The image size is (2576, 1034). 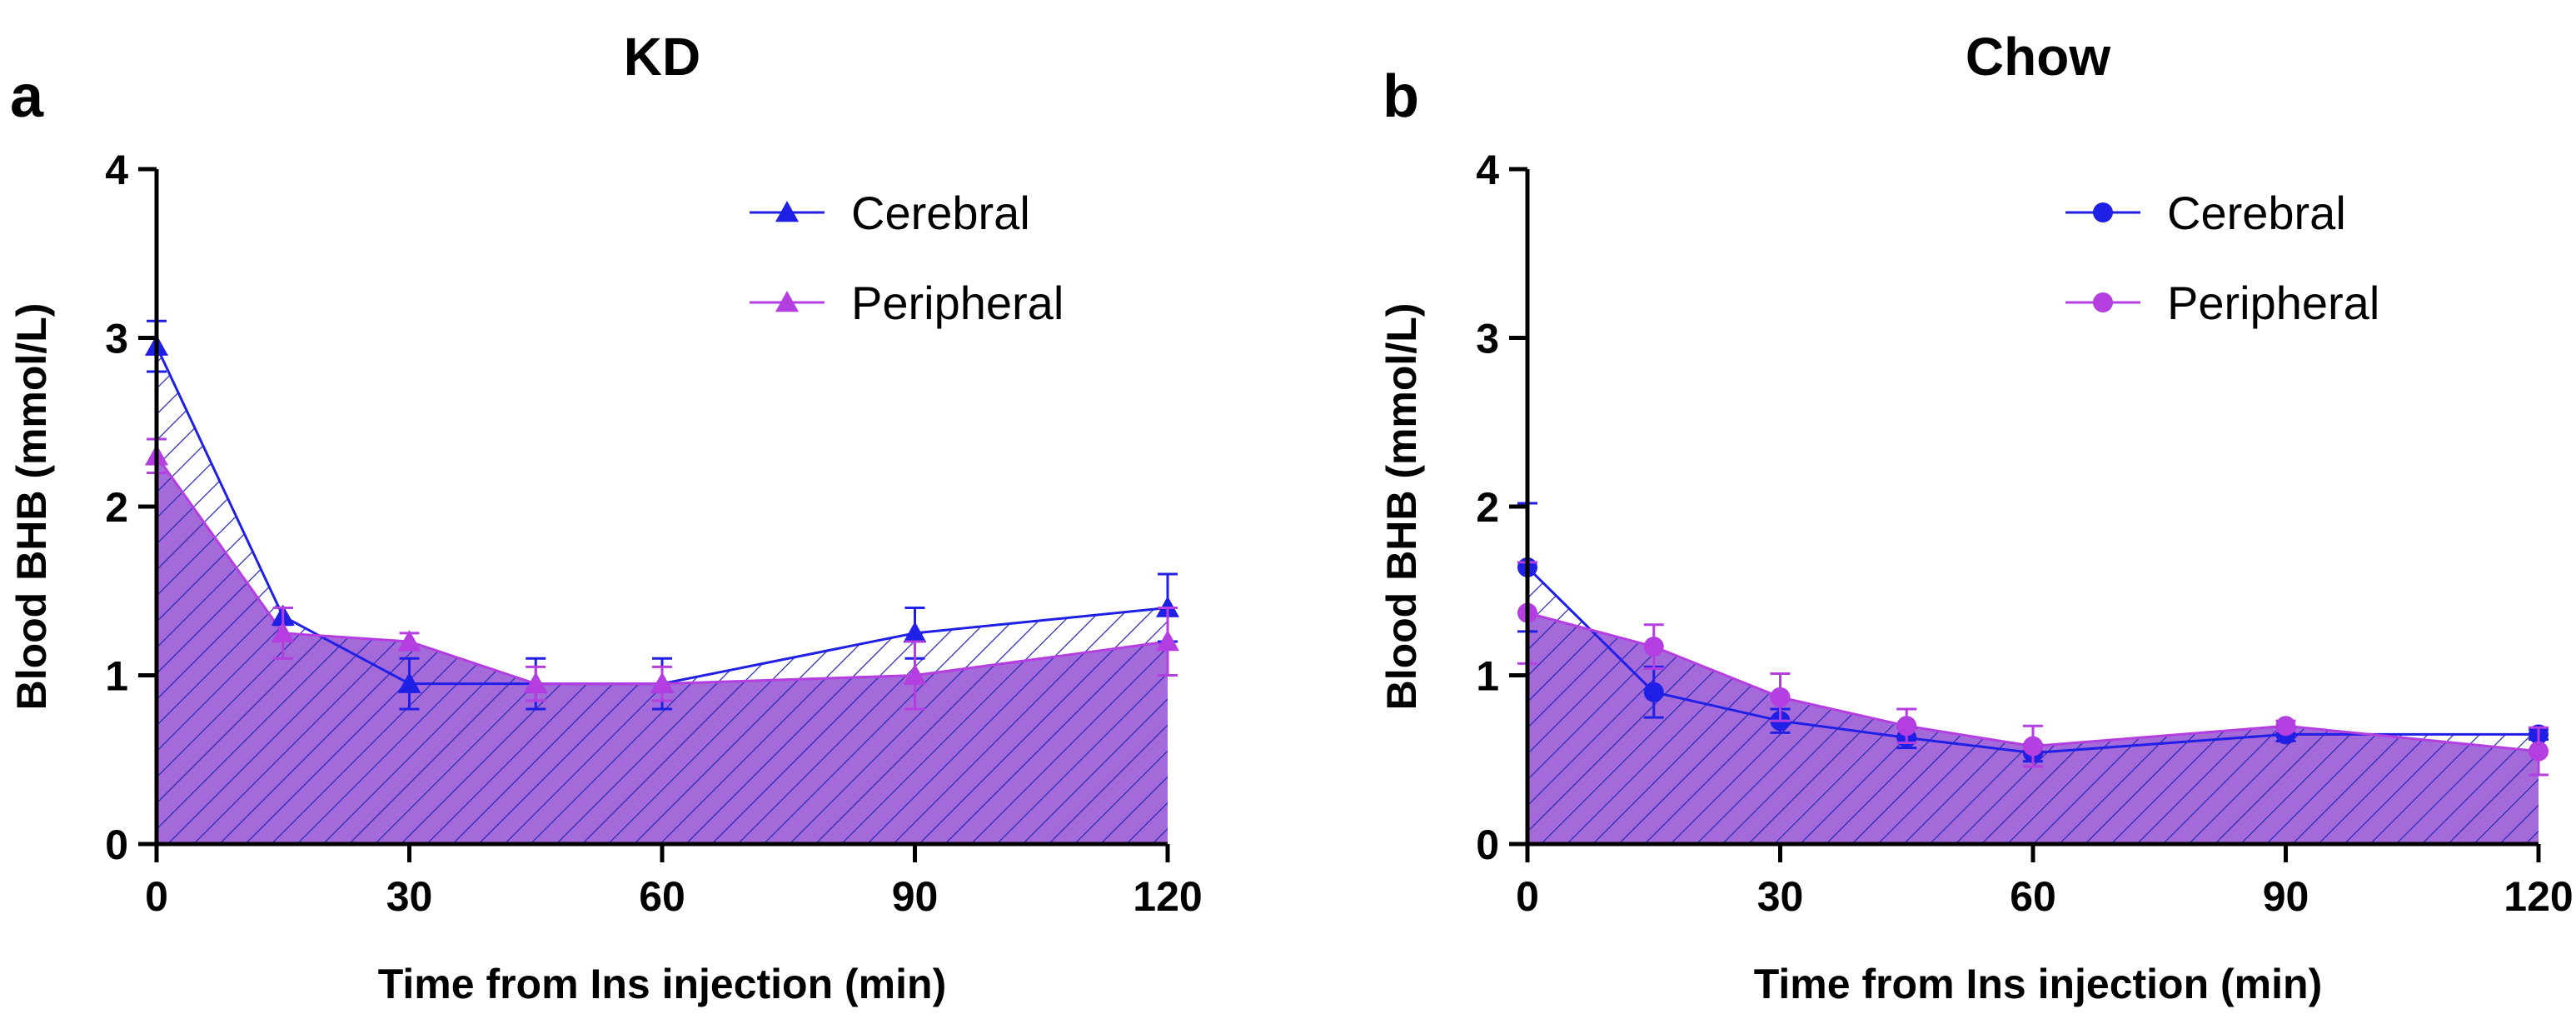 What do you see at coordinates (27, 96) in the screenshot?
I see `panel-letter: a` at bounding box center [27, 96].